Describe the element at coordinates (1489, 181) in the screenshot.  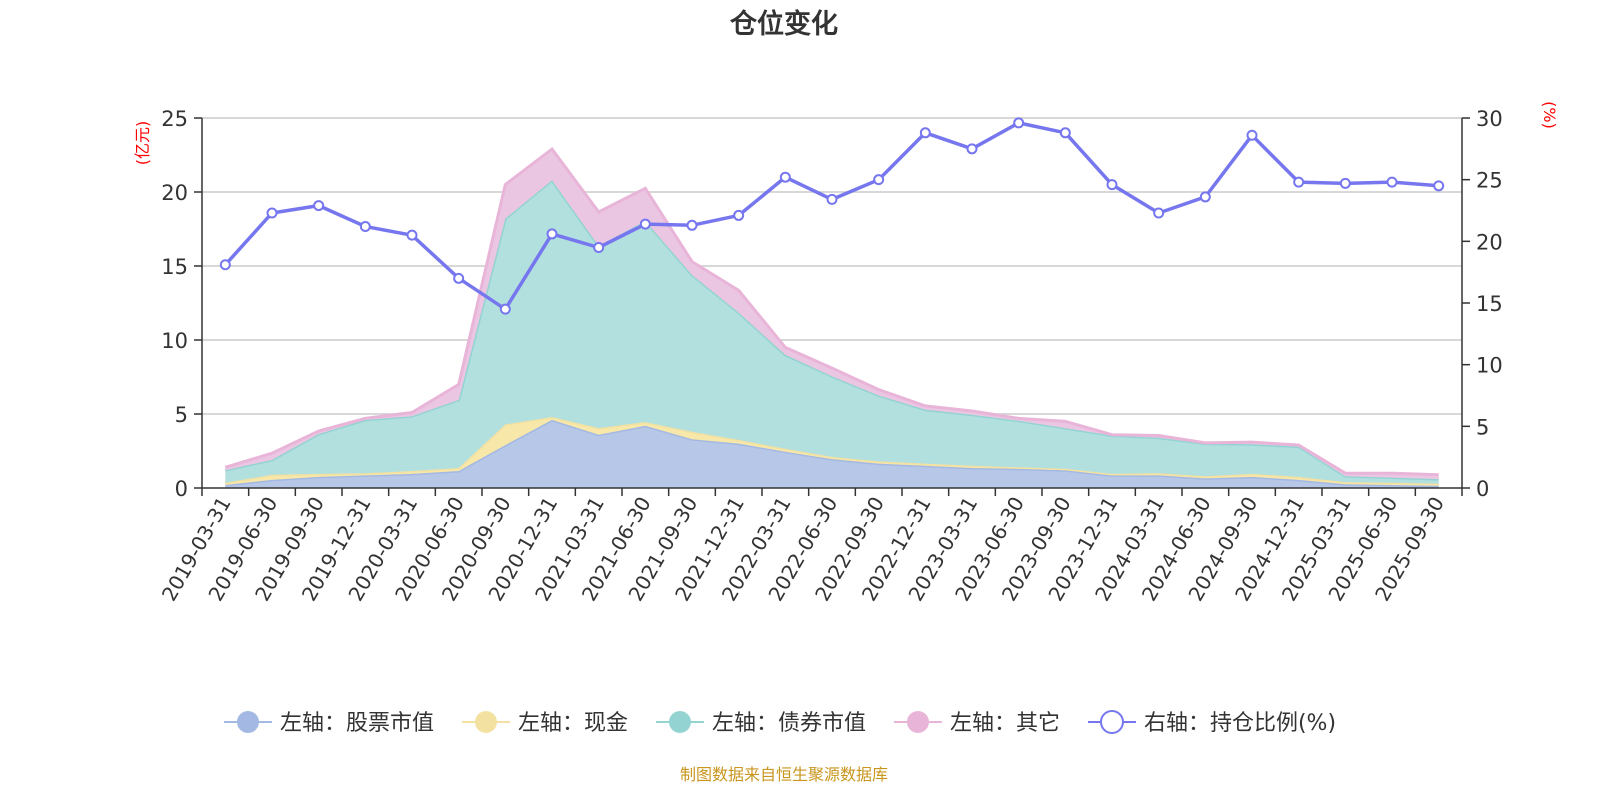
I see `right-tick-label: 25` at that location.